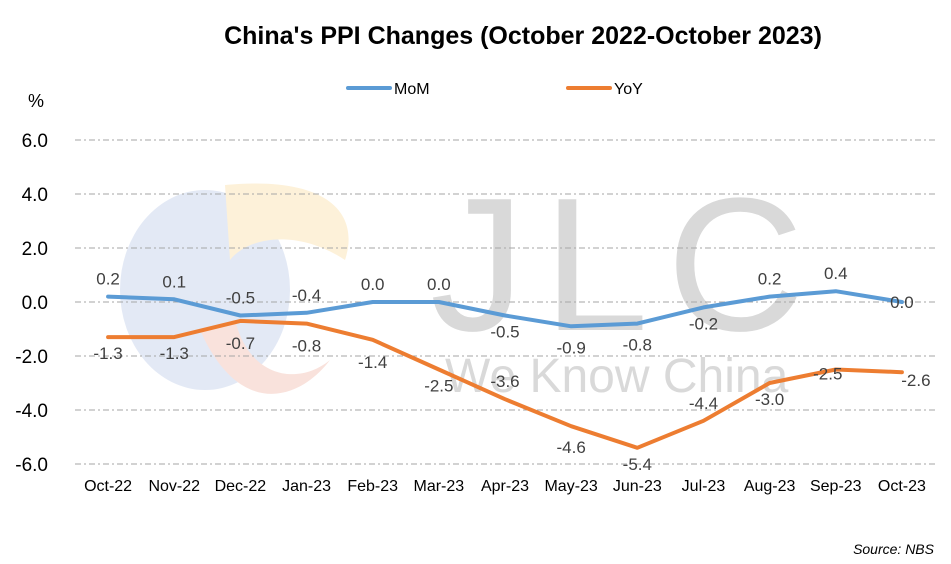 The height and width of the screenshot is (564, 951). I want to click on data-label-yoy: -0.8, so click(306, 346).